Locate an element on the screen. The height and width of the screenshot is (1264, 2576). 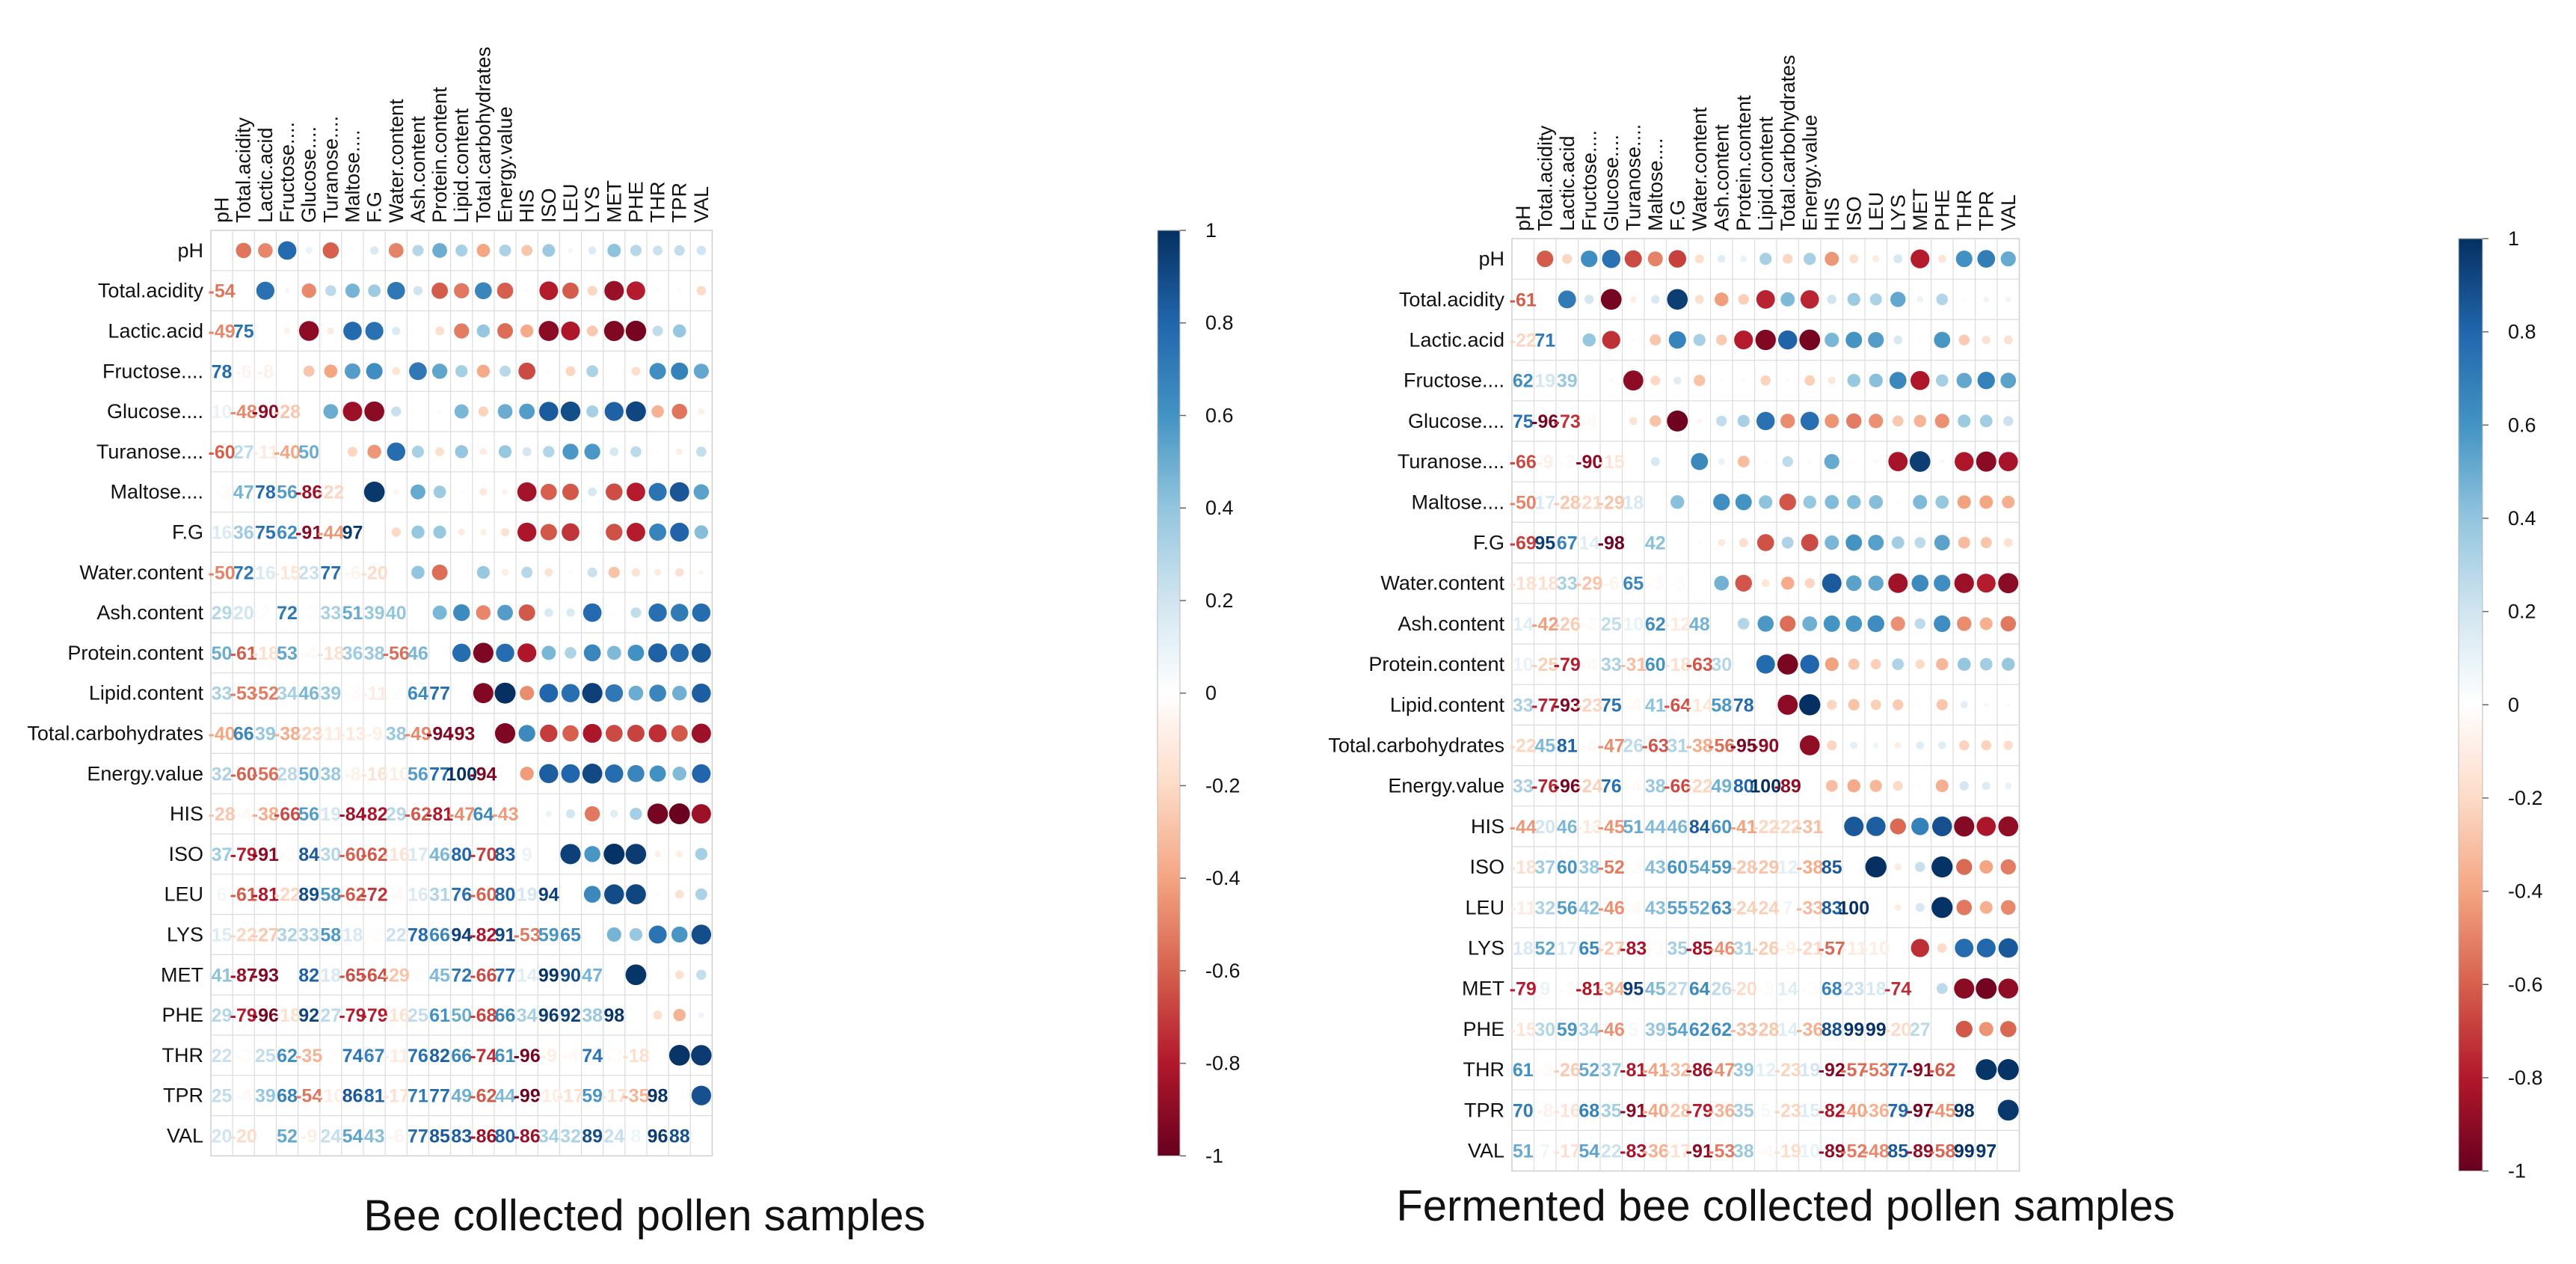
correlation-value: -31 is located at coordinates (1633, 664).